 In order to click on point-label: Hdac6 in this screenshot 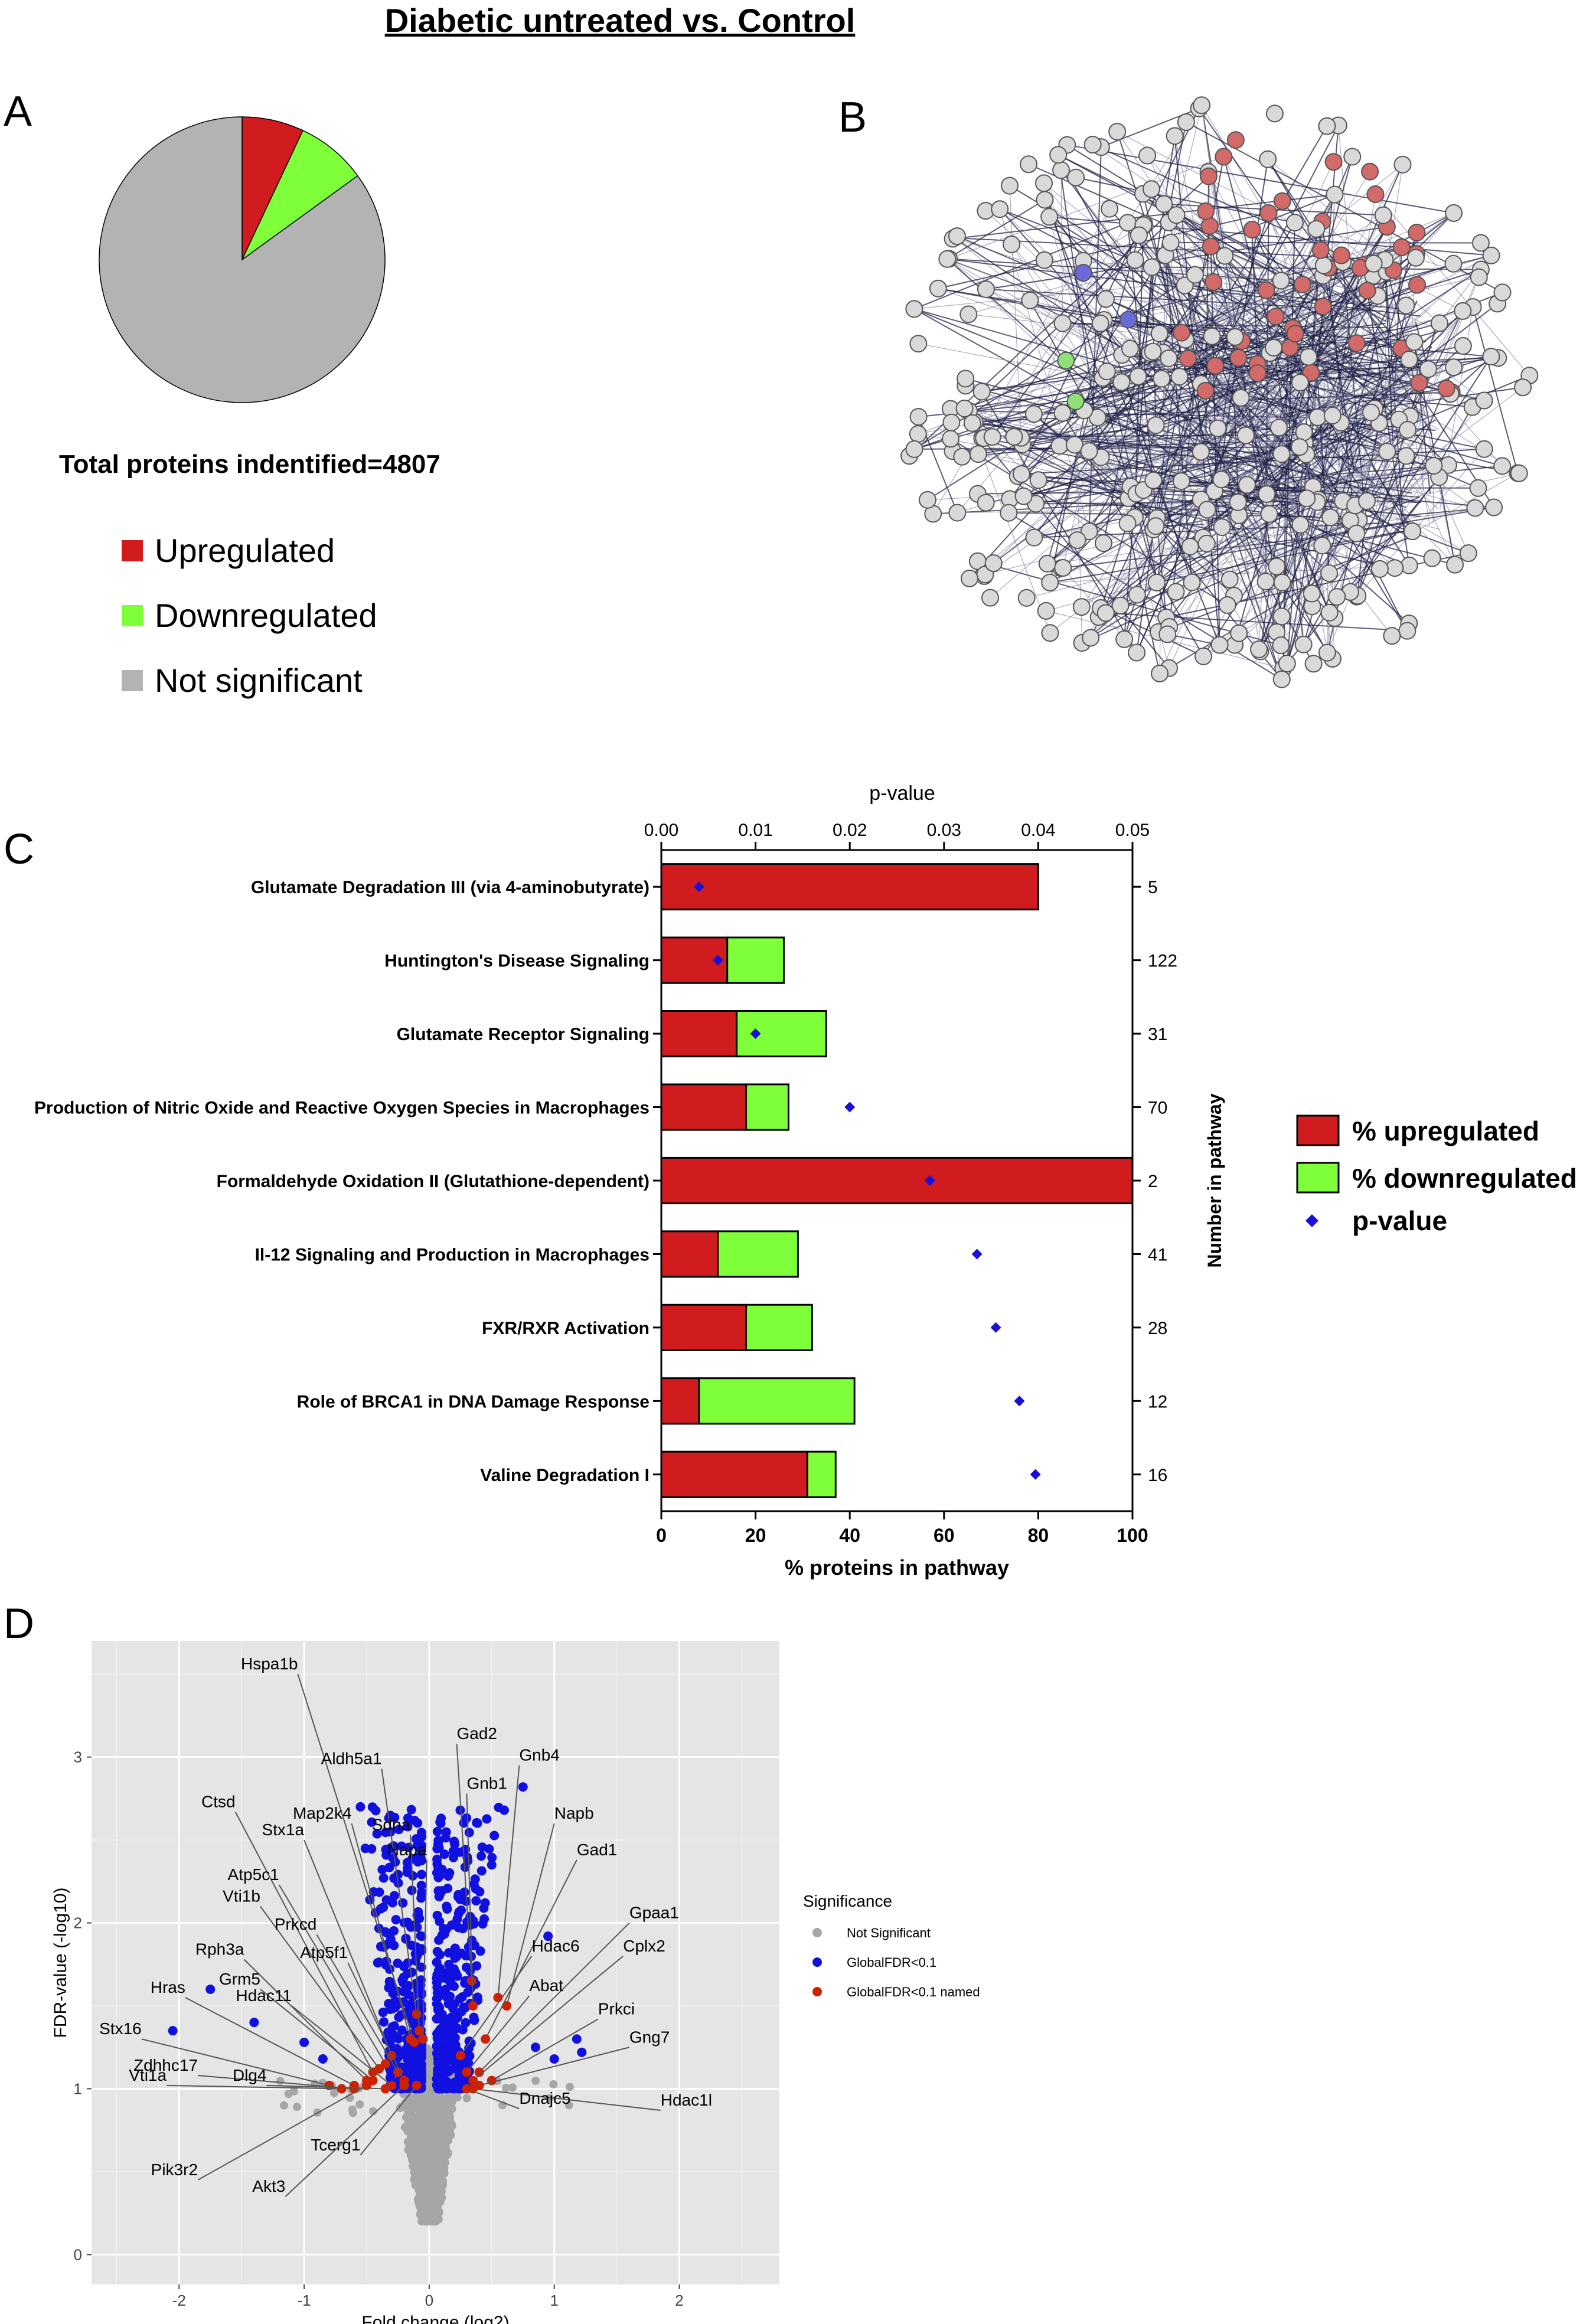, I will do `click(556, 1946)`.